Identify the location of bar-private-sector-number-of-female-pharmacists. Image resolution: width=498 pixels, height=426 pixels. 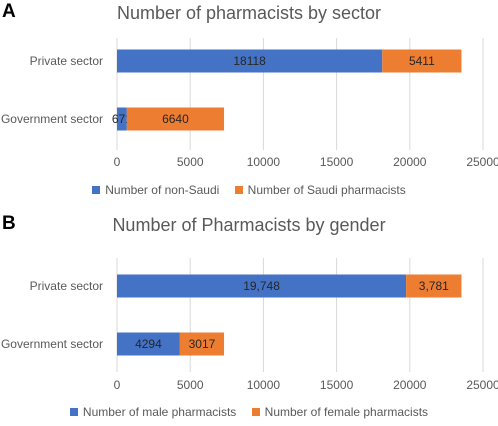
(434, 286).